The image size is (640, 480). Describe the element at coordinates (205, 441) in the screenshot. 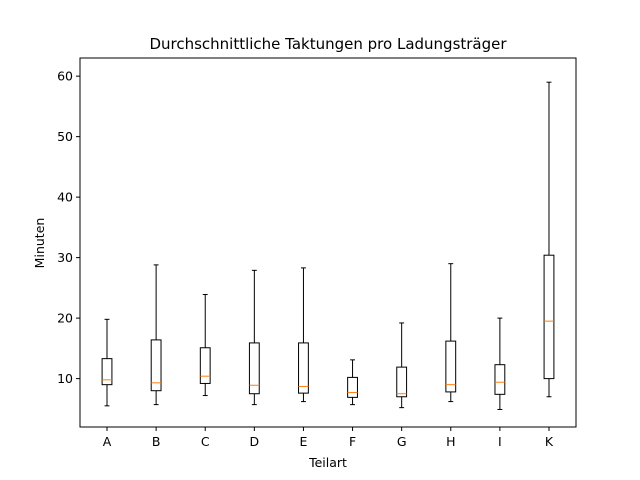

I see `x-tick-label: C` at that location.